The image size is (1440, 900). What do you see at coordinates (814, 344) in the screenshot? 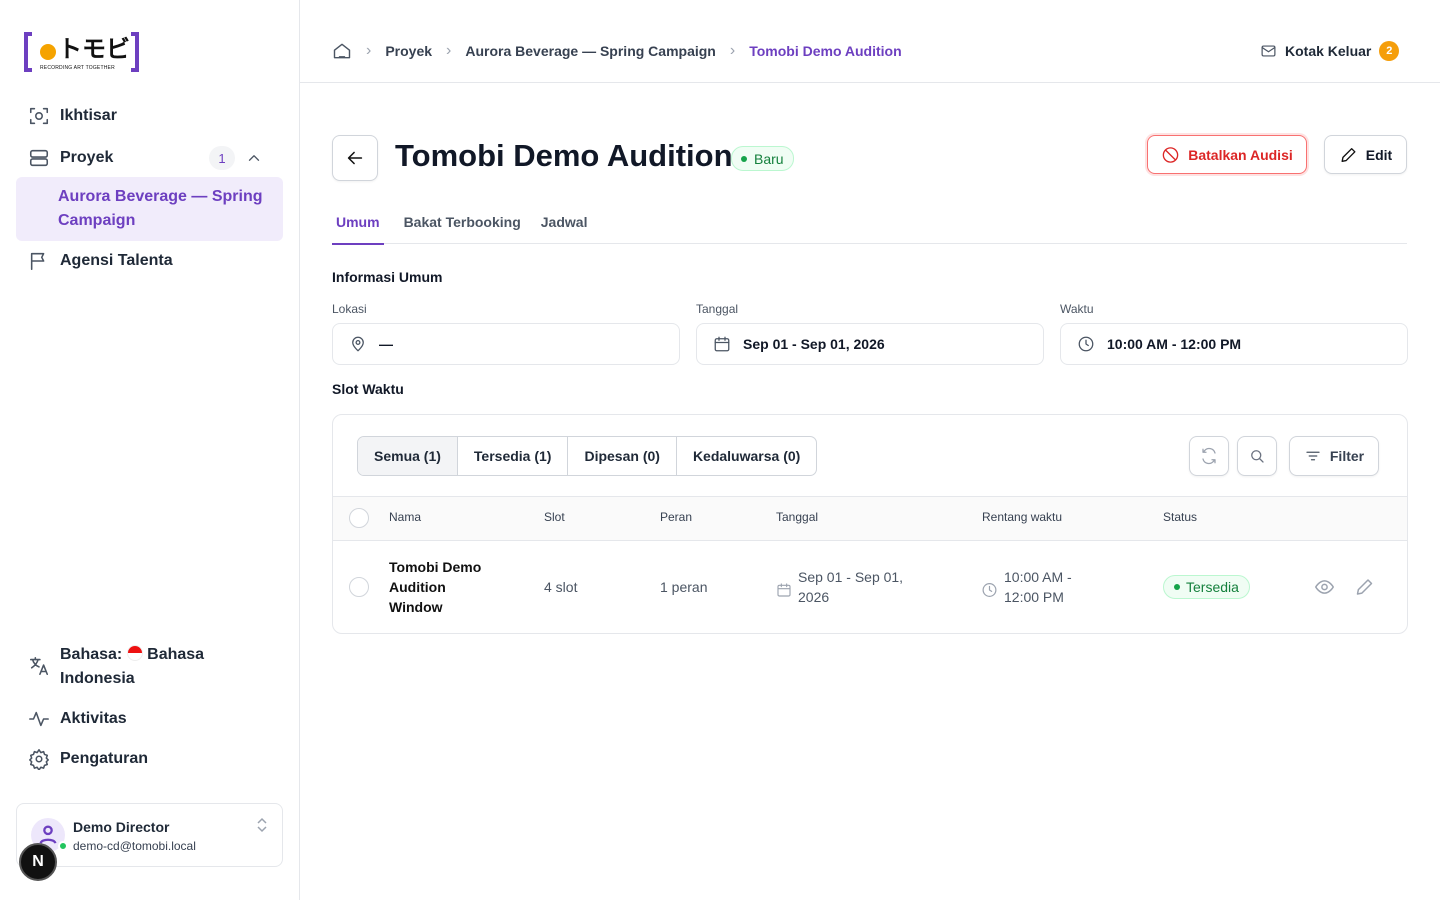
I see `field-value: Sep 01 - Sep 01, 2026` at bounding box center [814, 344].